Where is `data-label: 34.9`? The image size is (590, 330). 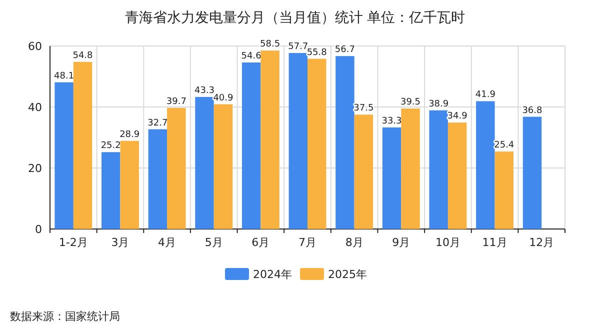 data-label: 34.9 is located at coordinates (457, 117).